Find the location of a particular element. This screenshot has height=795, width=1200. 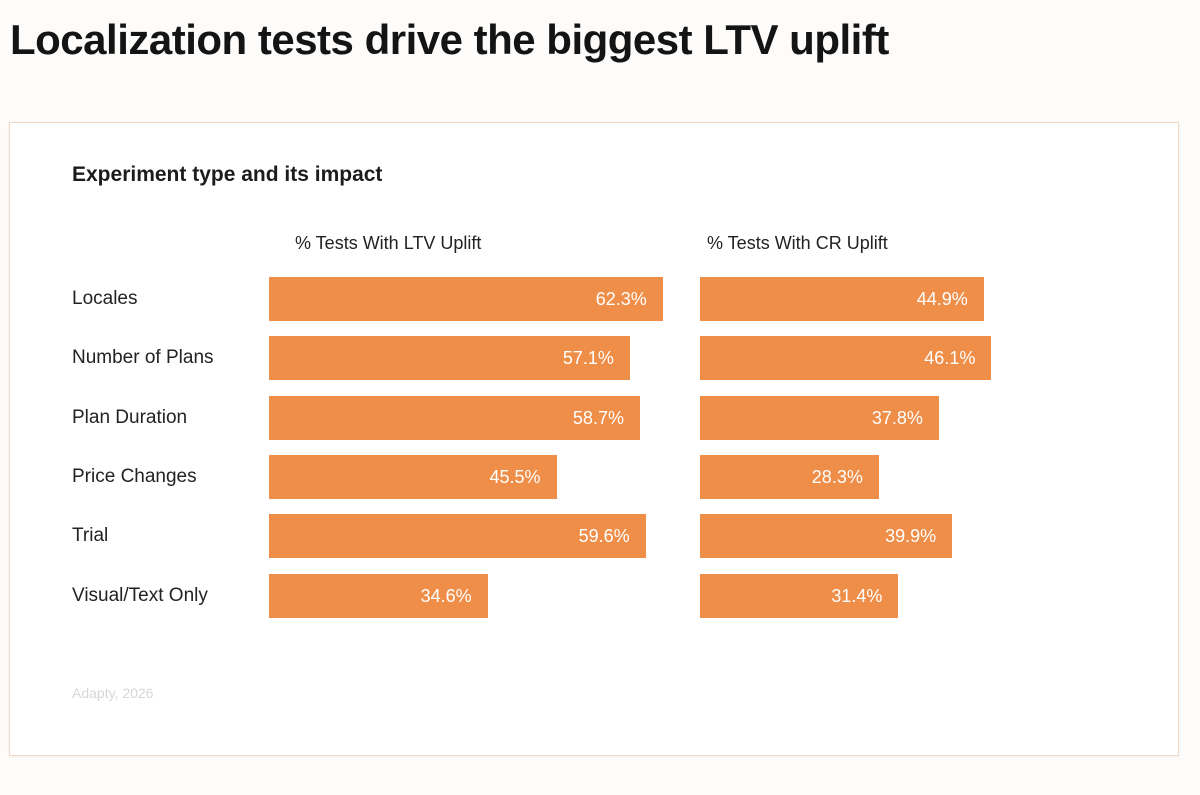

cr-bar: 44.9% is located at coordinates (842, 299).